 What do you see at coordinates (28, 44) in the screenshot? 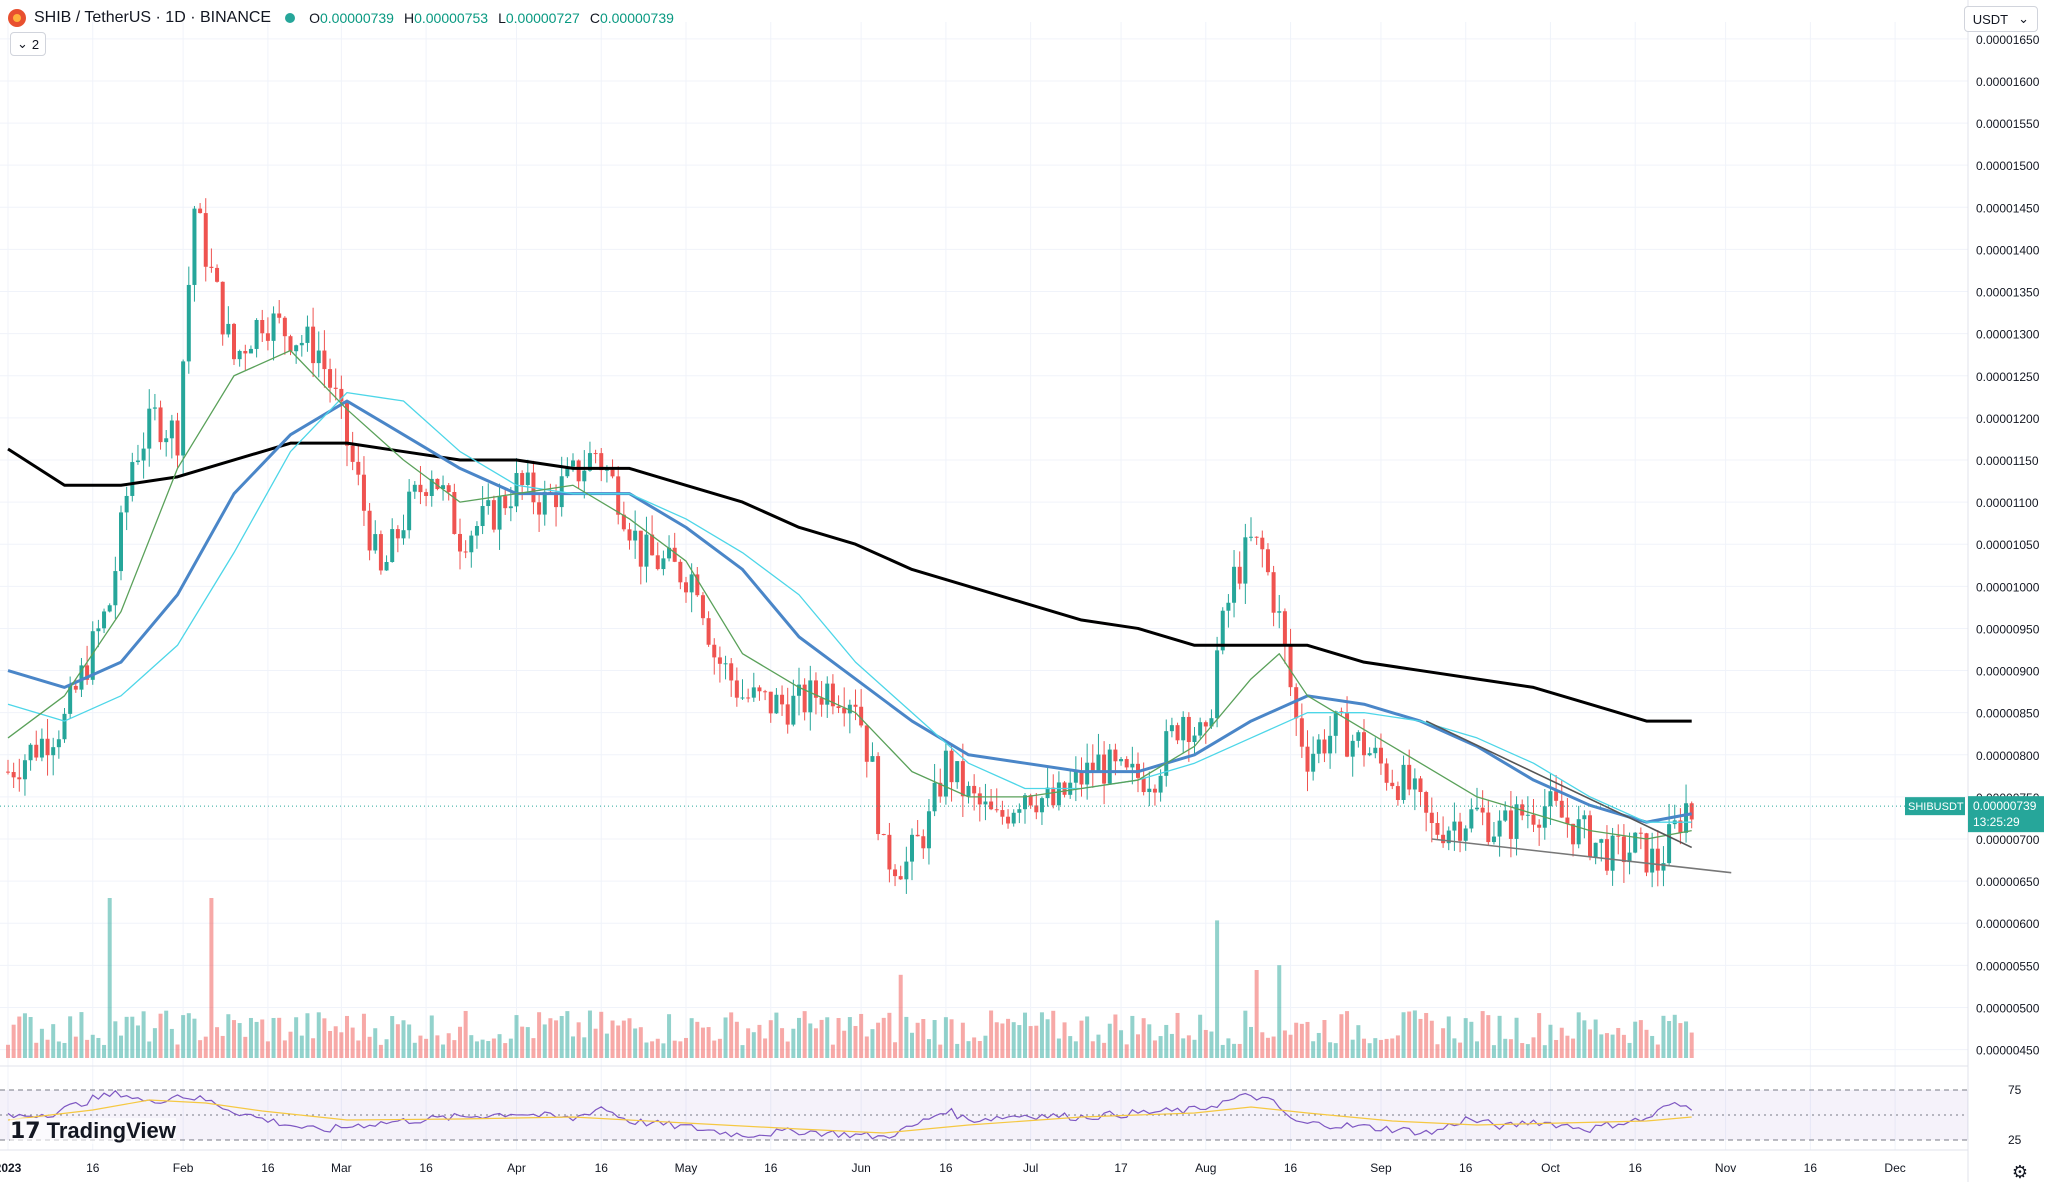
I see `indicators-toggle-button: ⌄ 2` at bounding box center [28, 44].